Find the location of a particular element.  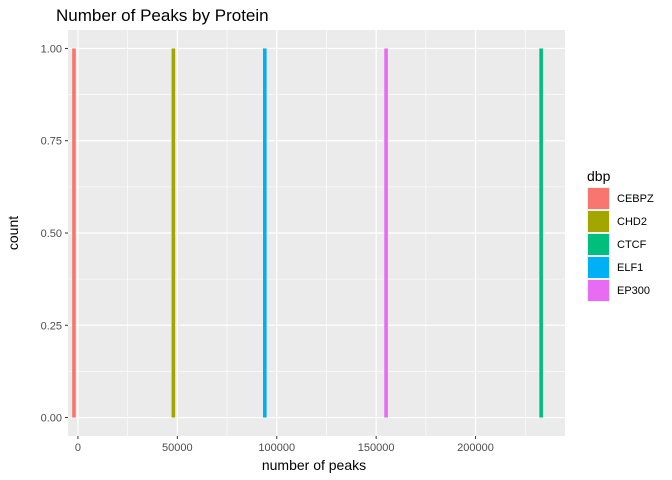

y-tick-label: 0.75 is located at coordinates (51, 142).